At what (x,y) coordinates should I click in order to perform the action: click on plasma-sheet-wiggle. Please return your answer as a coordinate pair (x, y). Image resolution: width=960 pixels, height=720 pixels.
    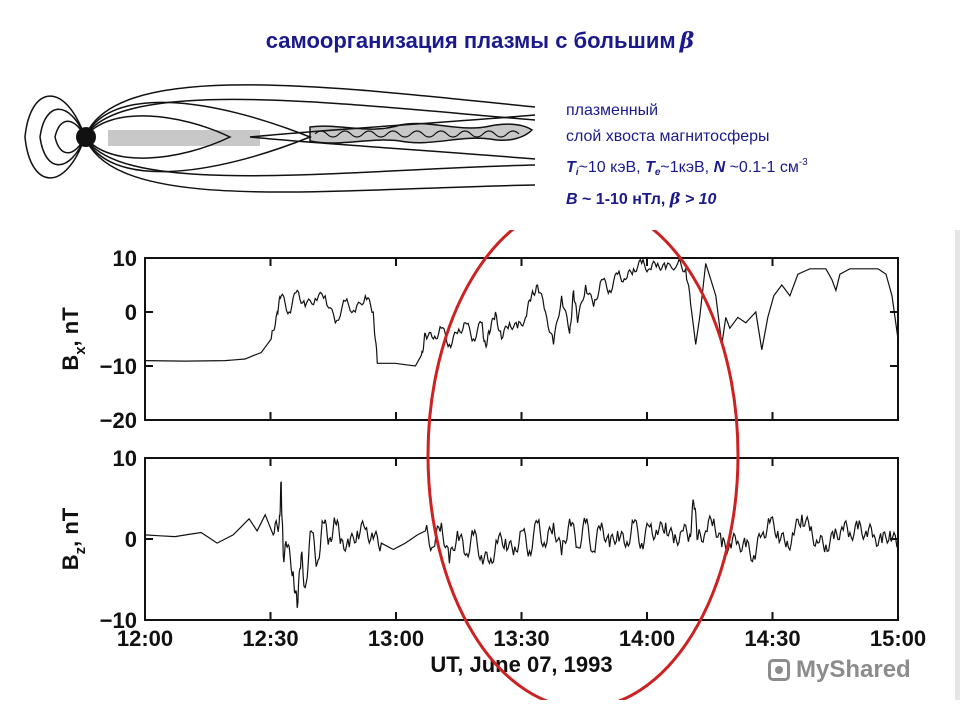
    Looking at the image, I should click on (417, 134).